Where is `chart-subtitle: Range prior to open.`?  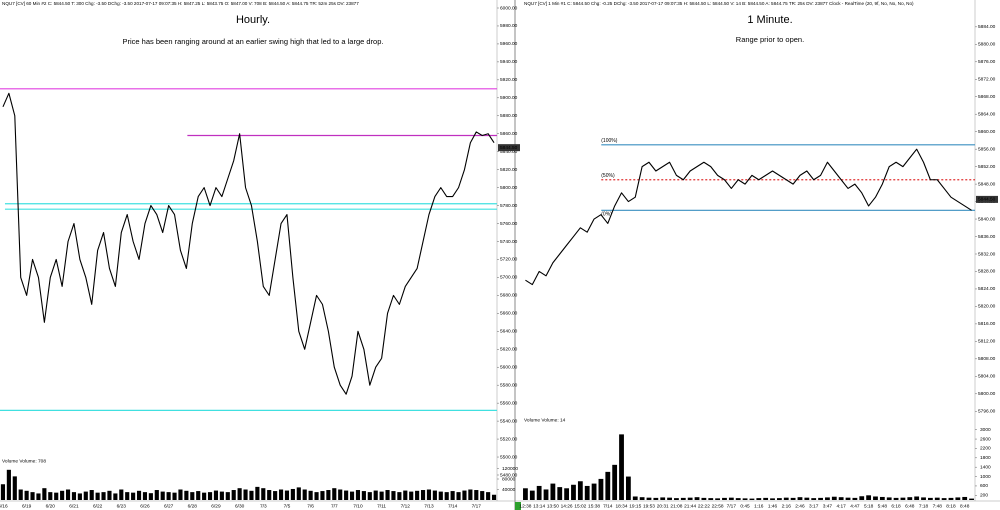
chart-subtitle: Range prior to open. is located at coordinates (770, 39).